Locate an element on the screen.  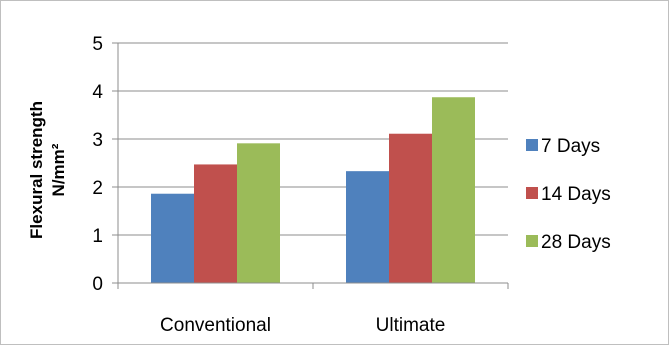
bar-14-days-ultimate is located at coordinates (410, 208).